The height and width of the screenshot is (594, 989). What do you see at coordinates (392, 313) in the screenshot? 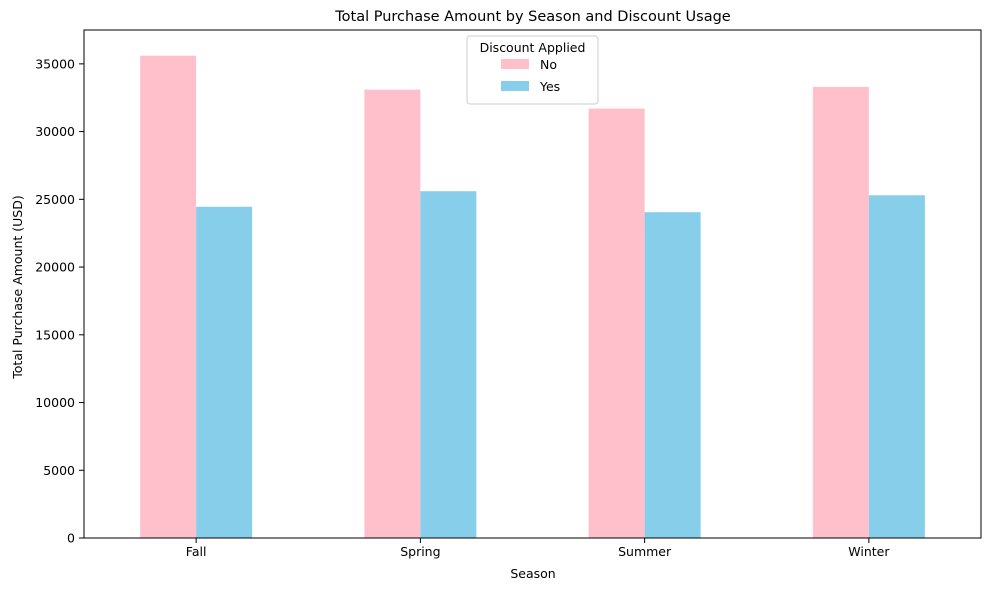
I see `bar-spring-no` at bounding box center [392, 313].